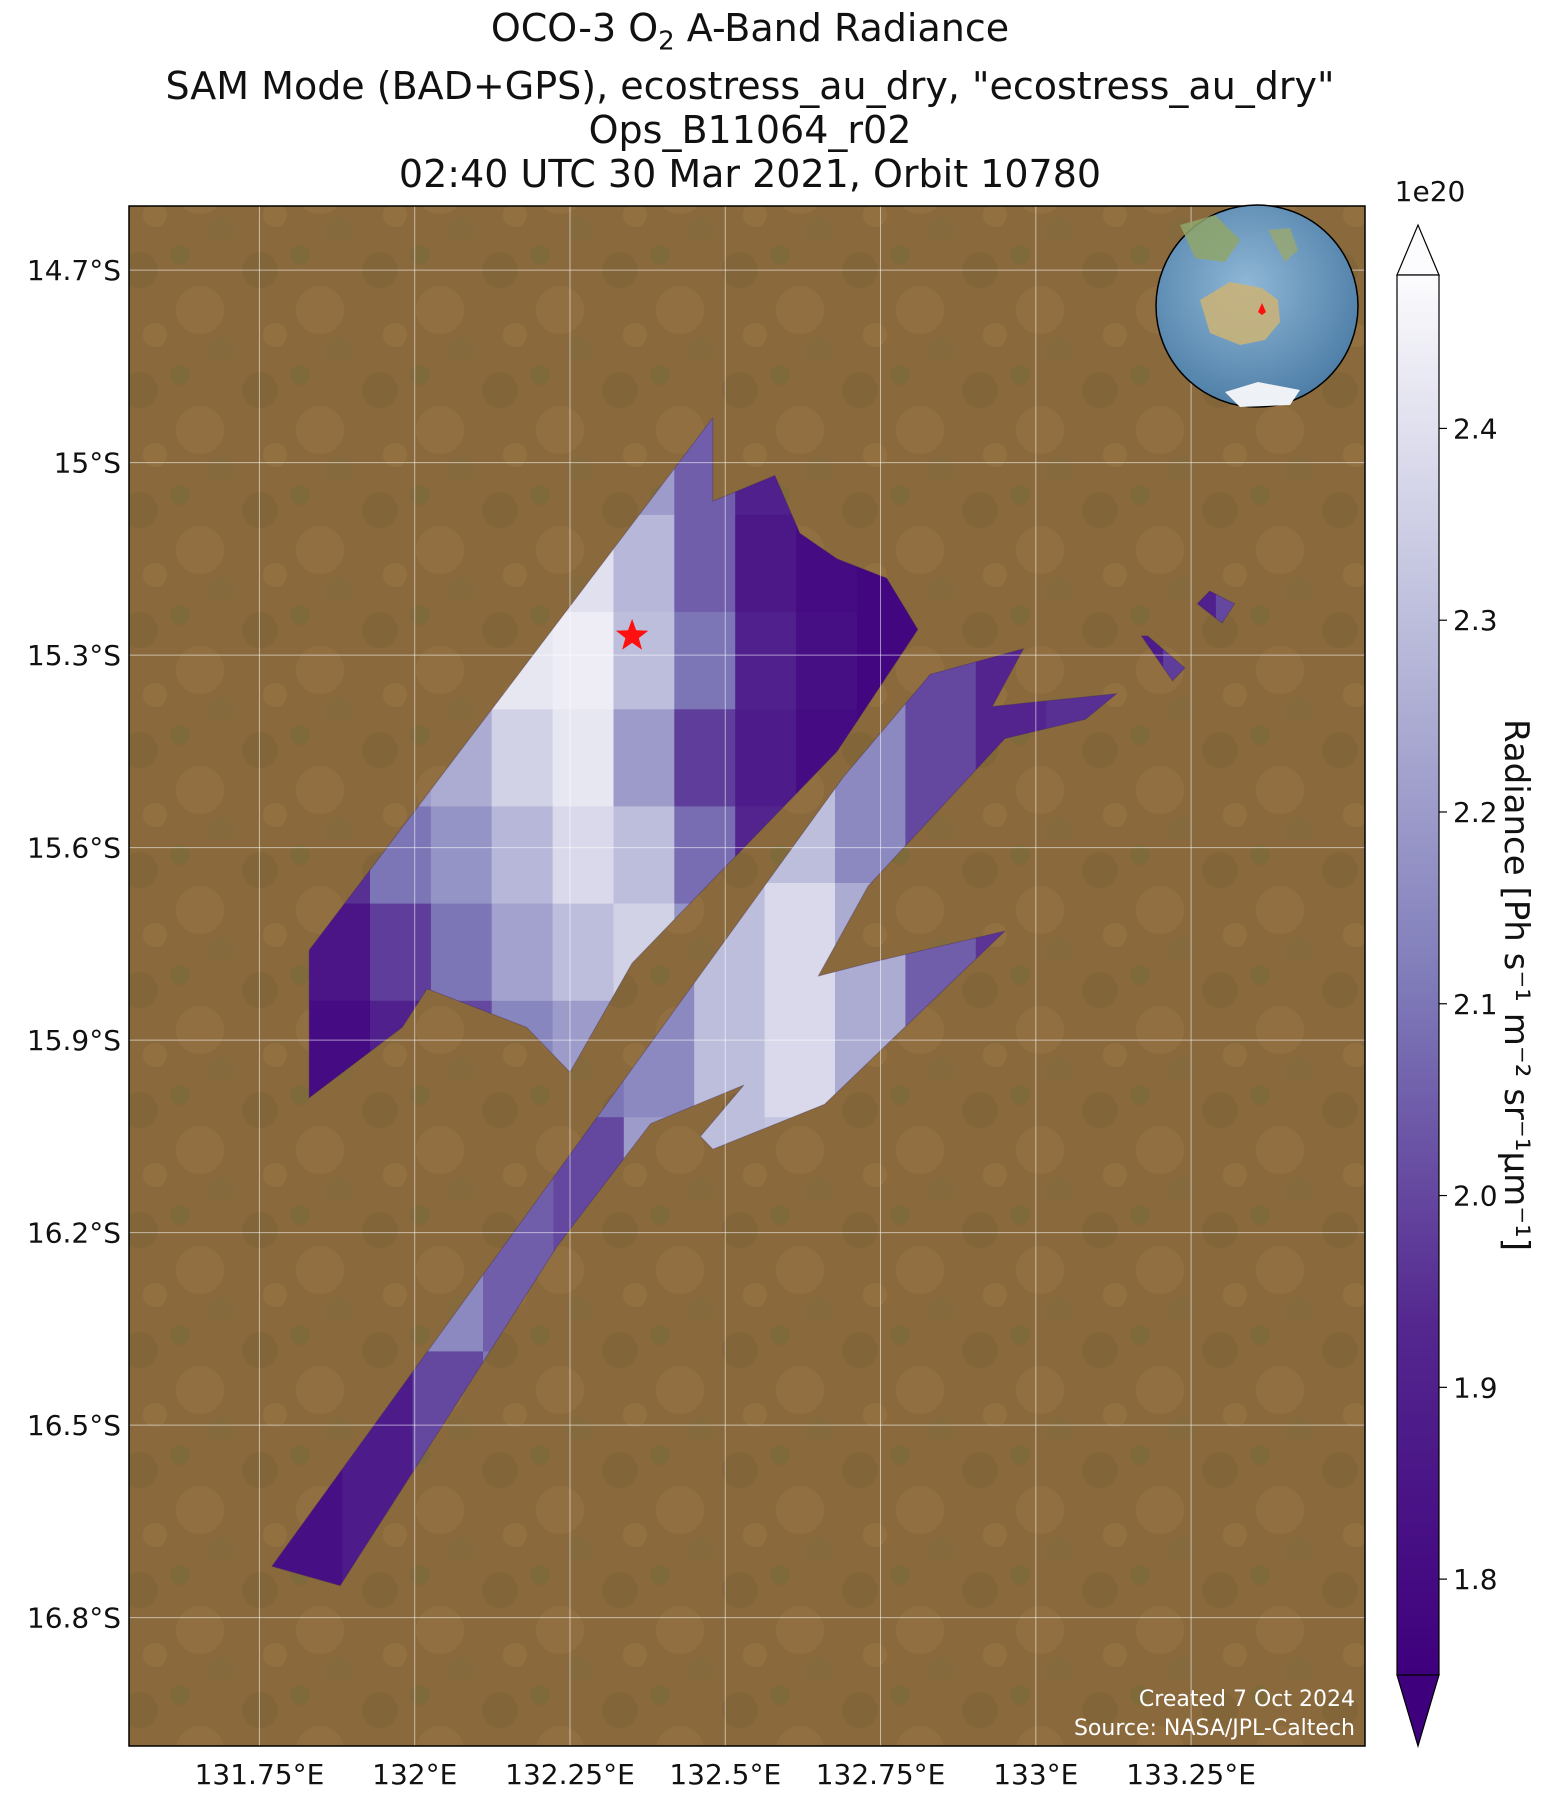 This screenshot has width=1545, height=1796. What do you see at coordinates (74, 655) in the screenshot?
I see `y-tick-label: 15.3°S` at bounding box center [74, 655].